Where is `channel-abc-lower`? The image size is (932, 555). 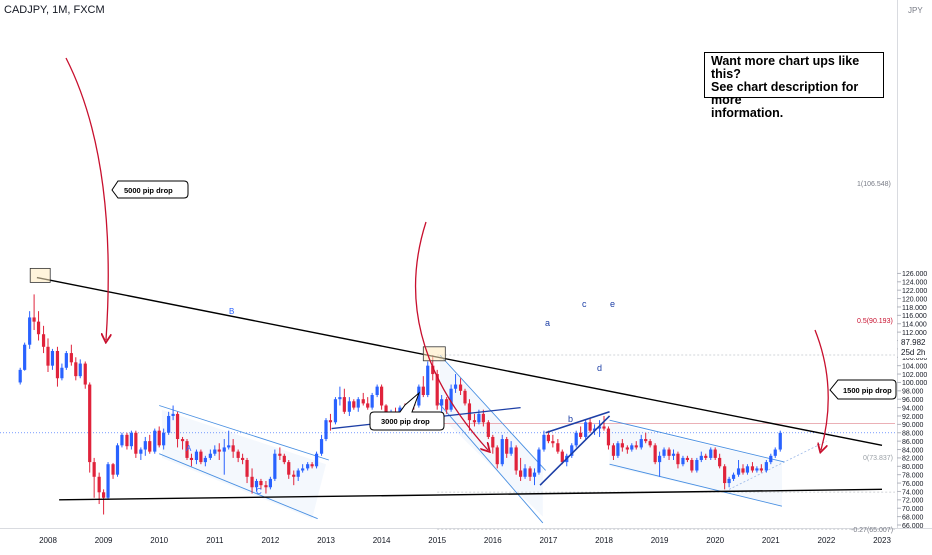 channel-abc-lower is located at coordinates (238, 486).